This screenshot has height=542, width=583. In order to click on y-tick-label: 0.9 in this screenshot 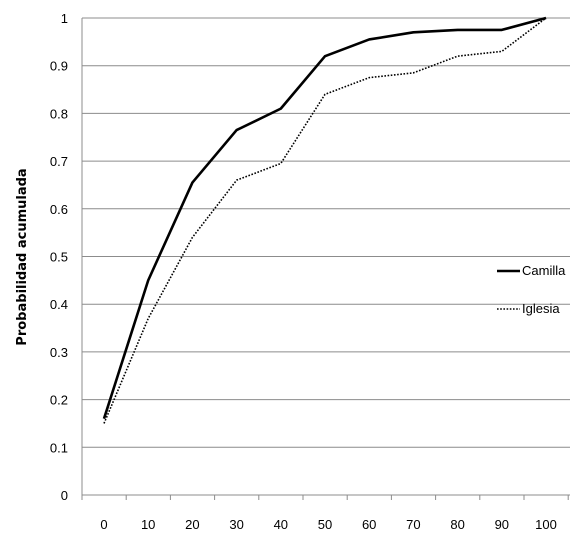, I will do `click(59, 66)`.